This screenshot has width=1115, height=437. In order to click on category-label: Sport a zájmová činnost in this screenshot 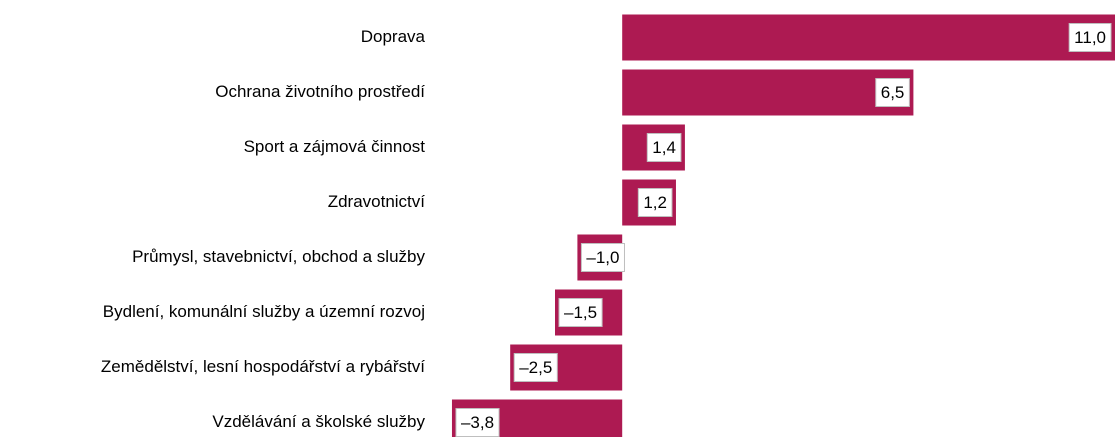, I will do `click(335, 146)`.